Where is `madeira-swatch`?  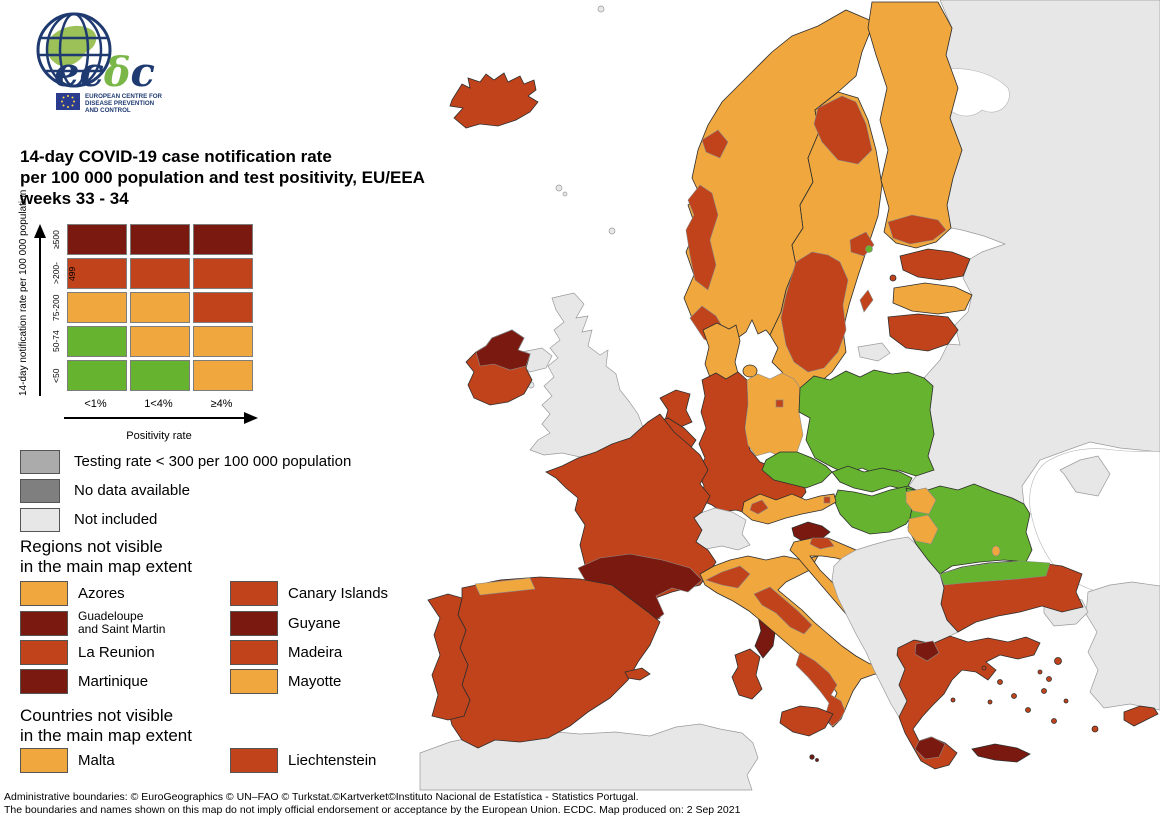
madeira-swatch is located at coordinates (254, 652).